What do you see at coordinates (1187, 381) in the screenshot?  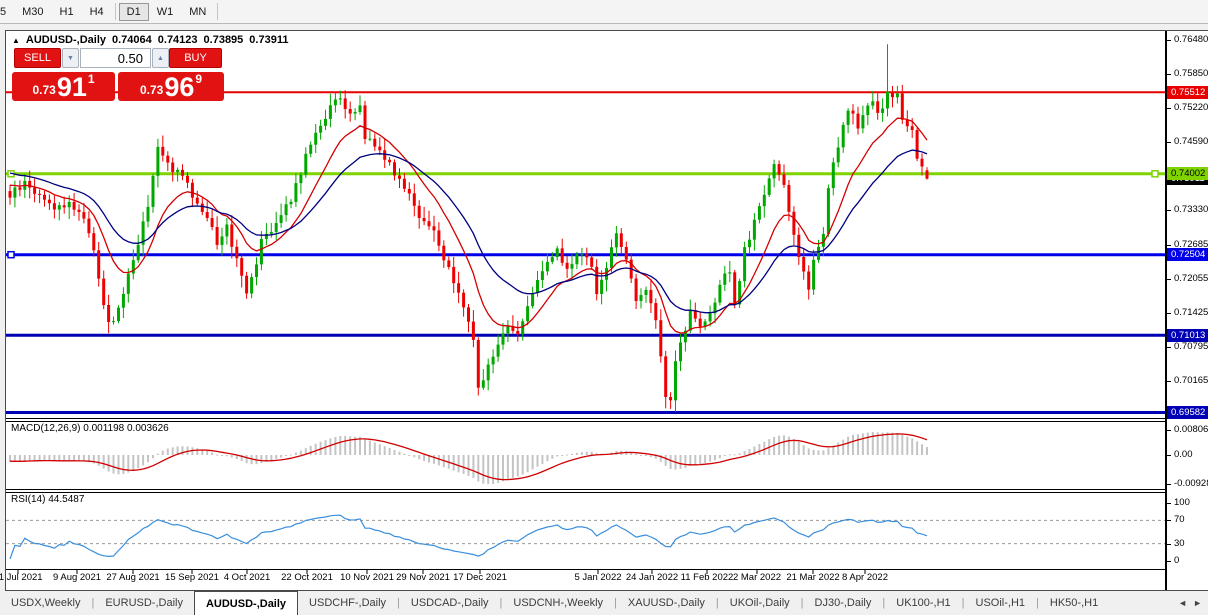 I see `price-tick-label: 0.70165` at bounding box center [1187, 381].